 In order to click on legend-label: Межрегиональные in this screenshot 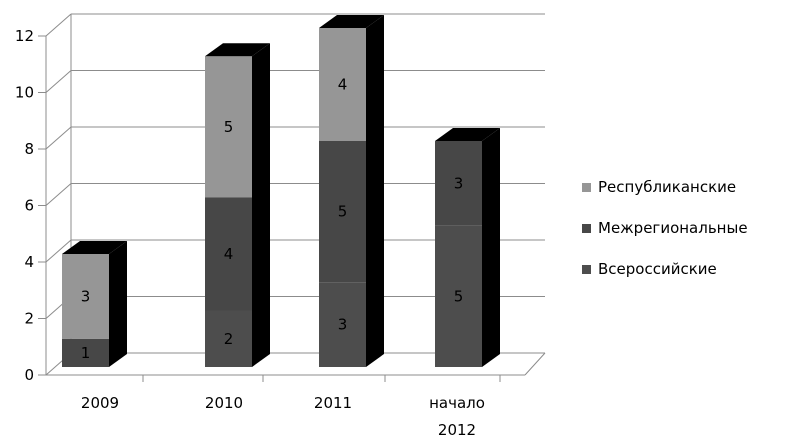, I will do `click(673, 228)`.